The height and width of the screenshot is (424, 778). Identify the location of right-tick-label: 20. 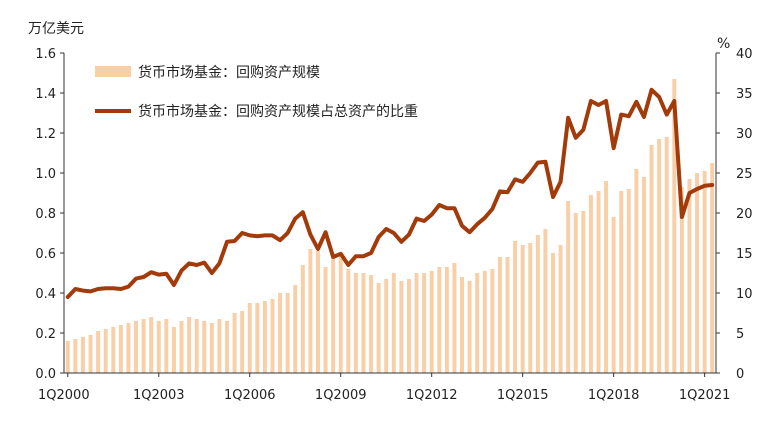
(744, 214).